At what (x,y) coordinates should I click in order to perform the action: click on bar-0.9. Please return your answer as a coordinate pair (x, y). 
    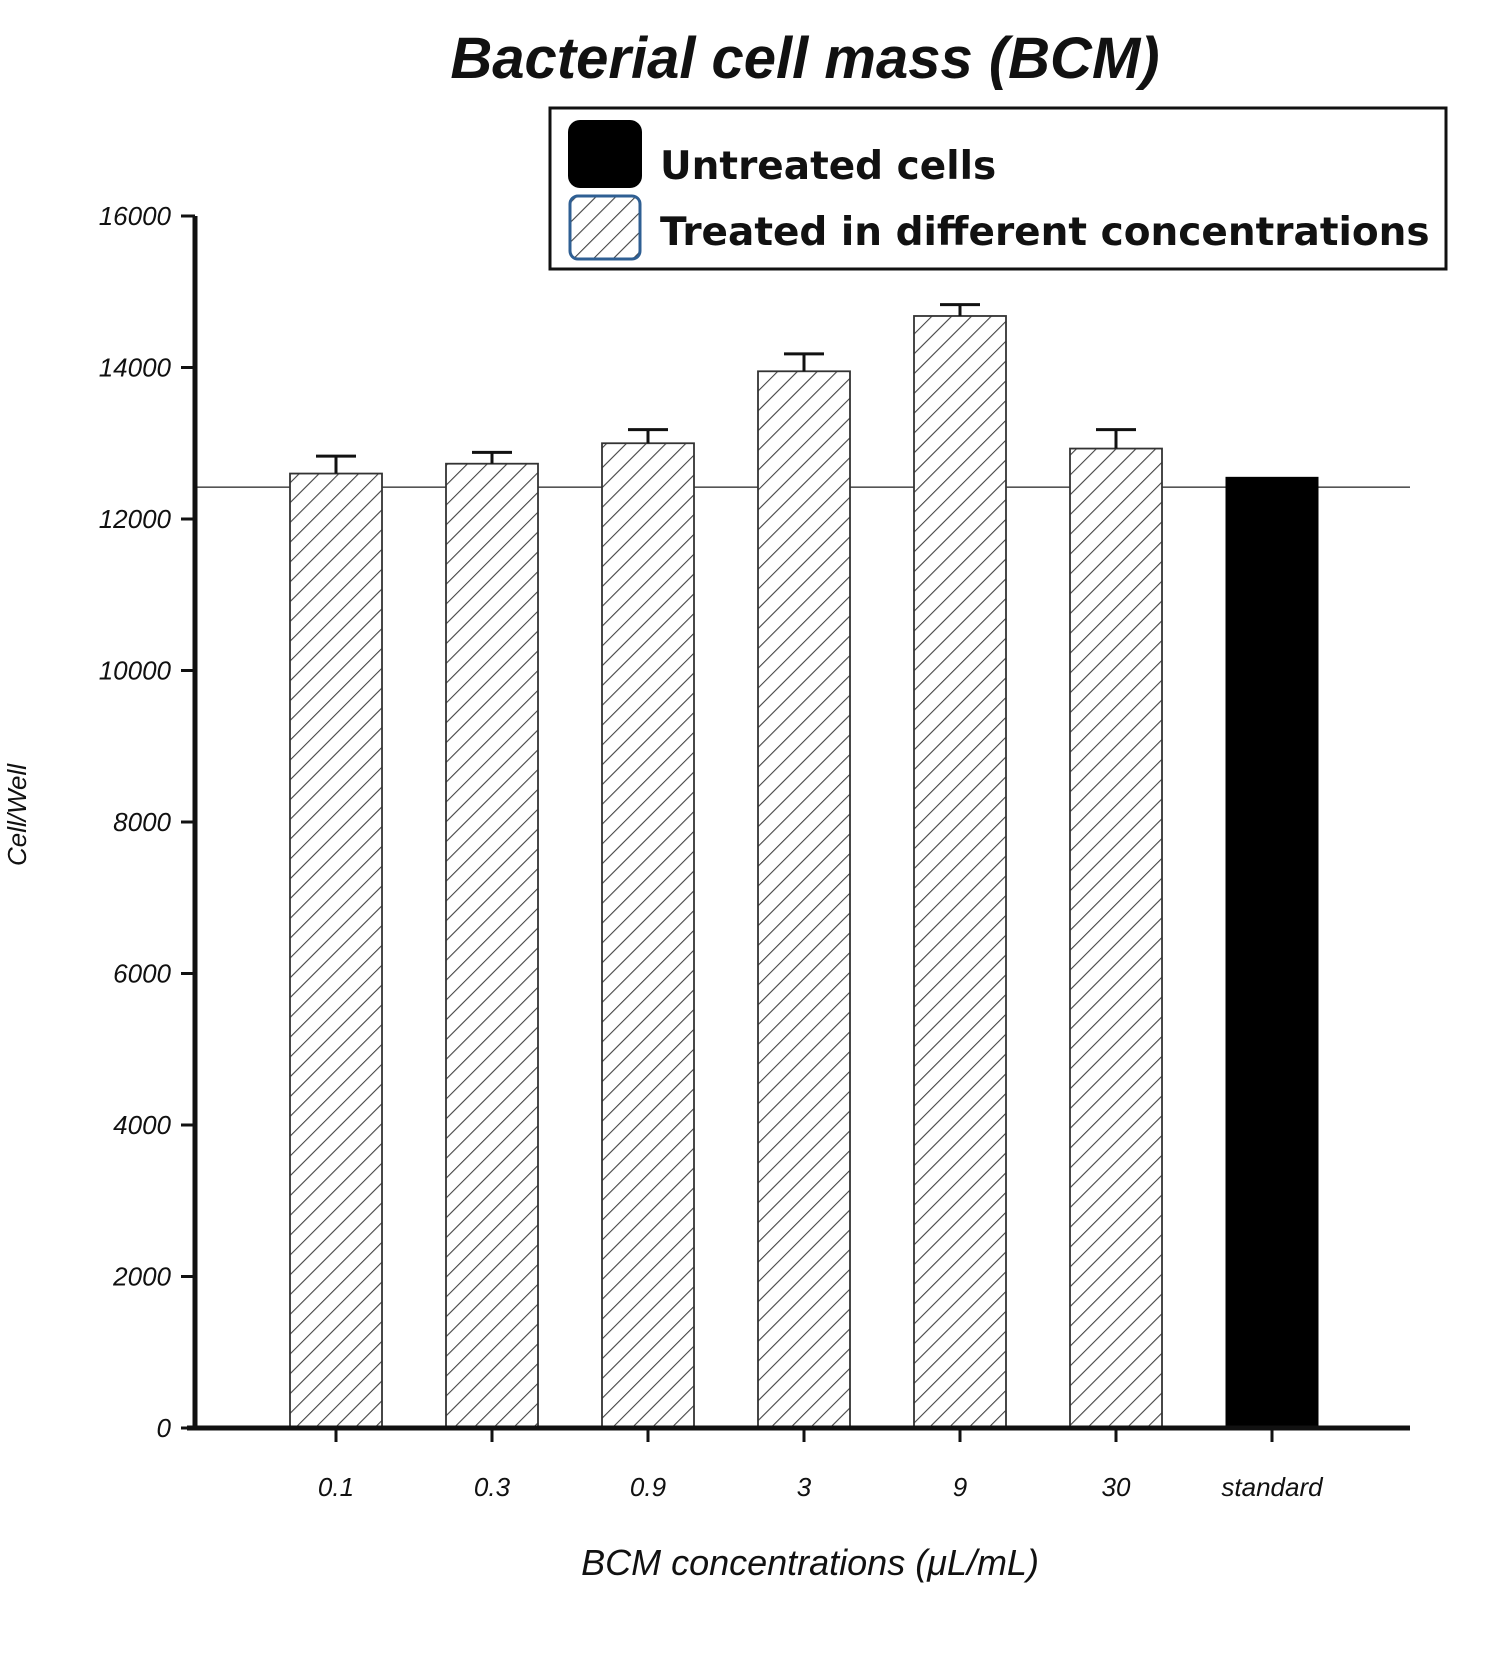
    Looking at the image, I should click on (648, 935).